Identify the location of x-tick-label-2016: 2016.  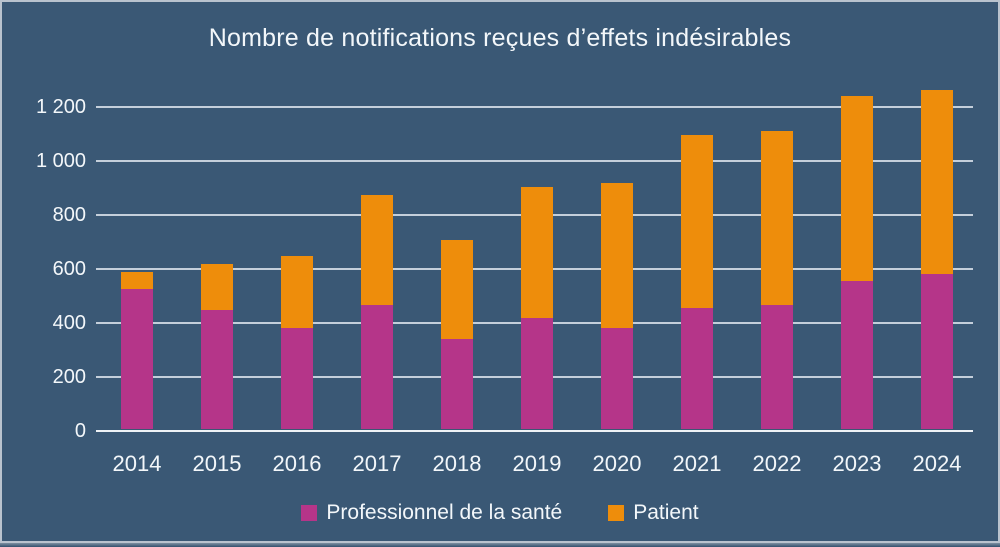
(297, 463).